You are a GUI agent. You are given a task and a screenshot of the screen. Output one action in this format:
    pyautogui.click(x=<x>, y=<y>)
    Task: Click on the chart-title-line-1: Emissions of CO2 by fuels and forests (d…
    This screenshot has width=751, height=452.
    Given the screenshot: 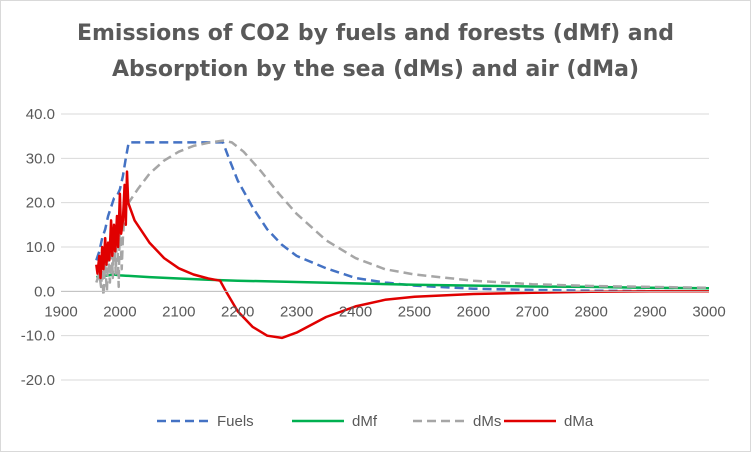 What is the action you would take?
    pyautogui.click(x=375, y=33)
    